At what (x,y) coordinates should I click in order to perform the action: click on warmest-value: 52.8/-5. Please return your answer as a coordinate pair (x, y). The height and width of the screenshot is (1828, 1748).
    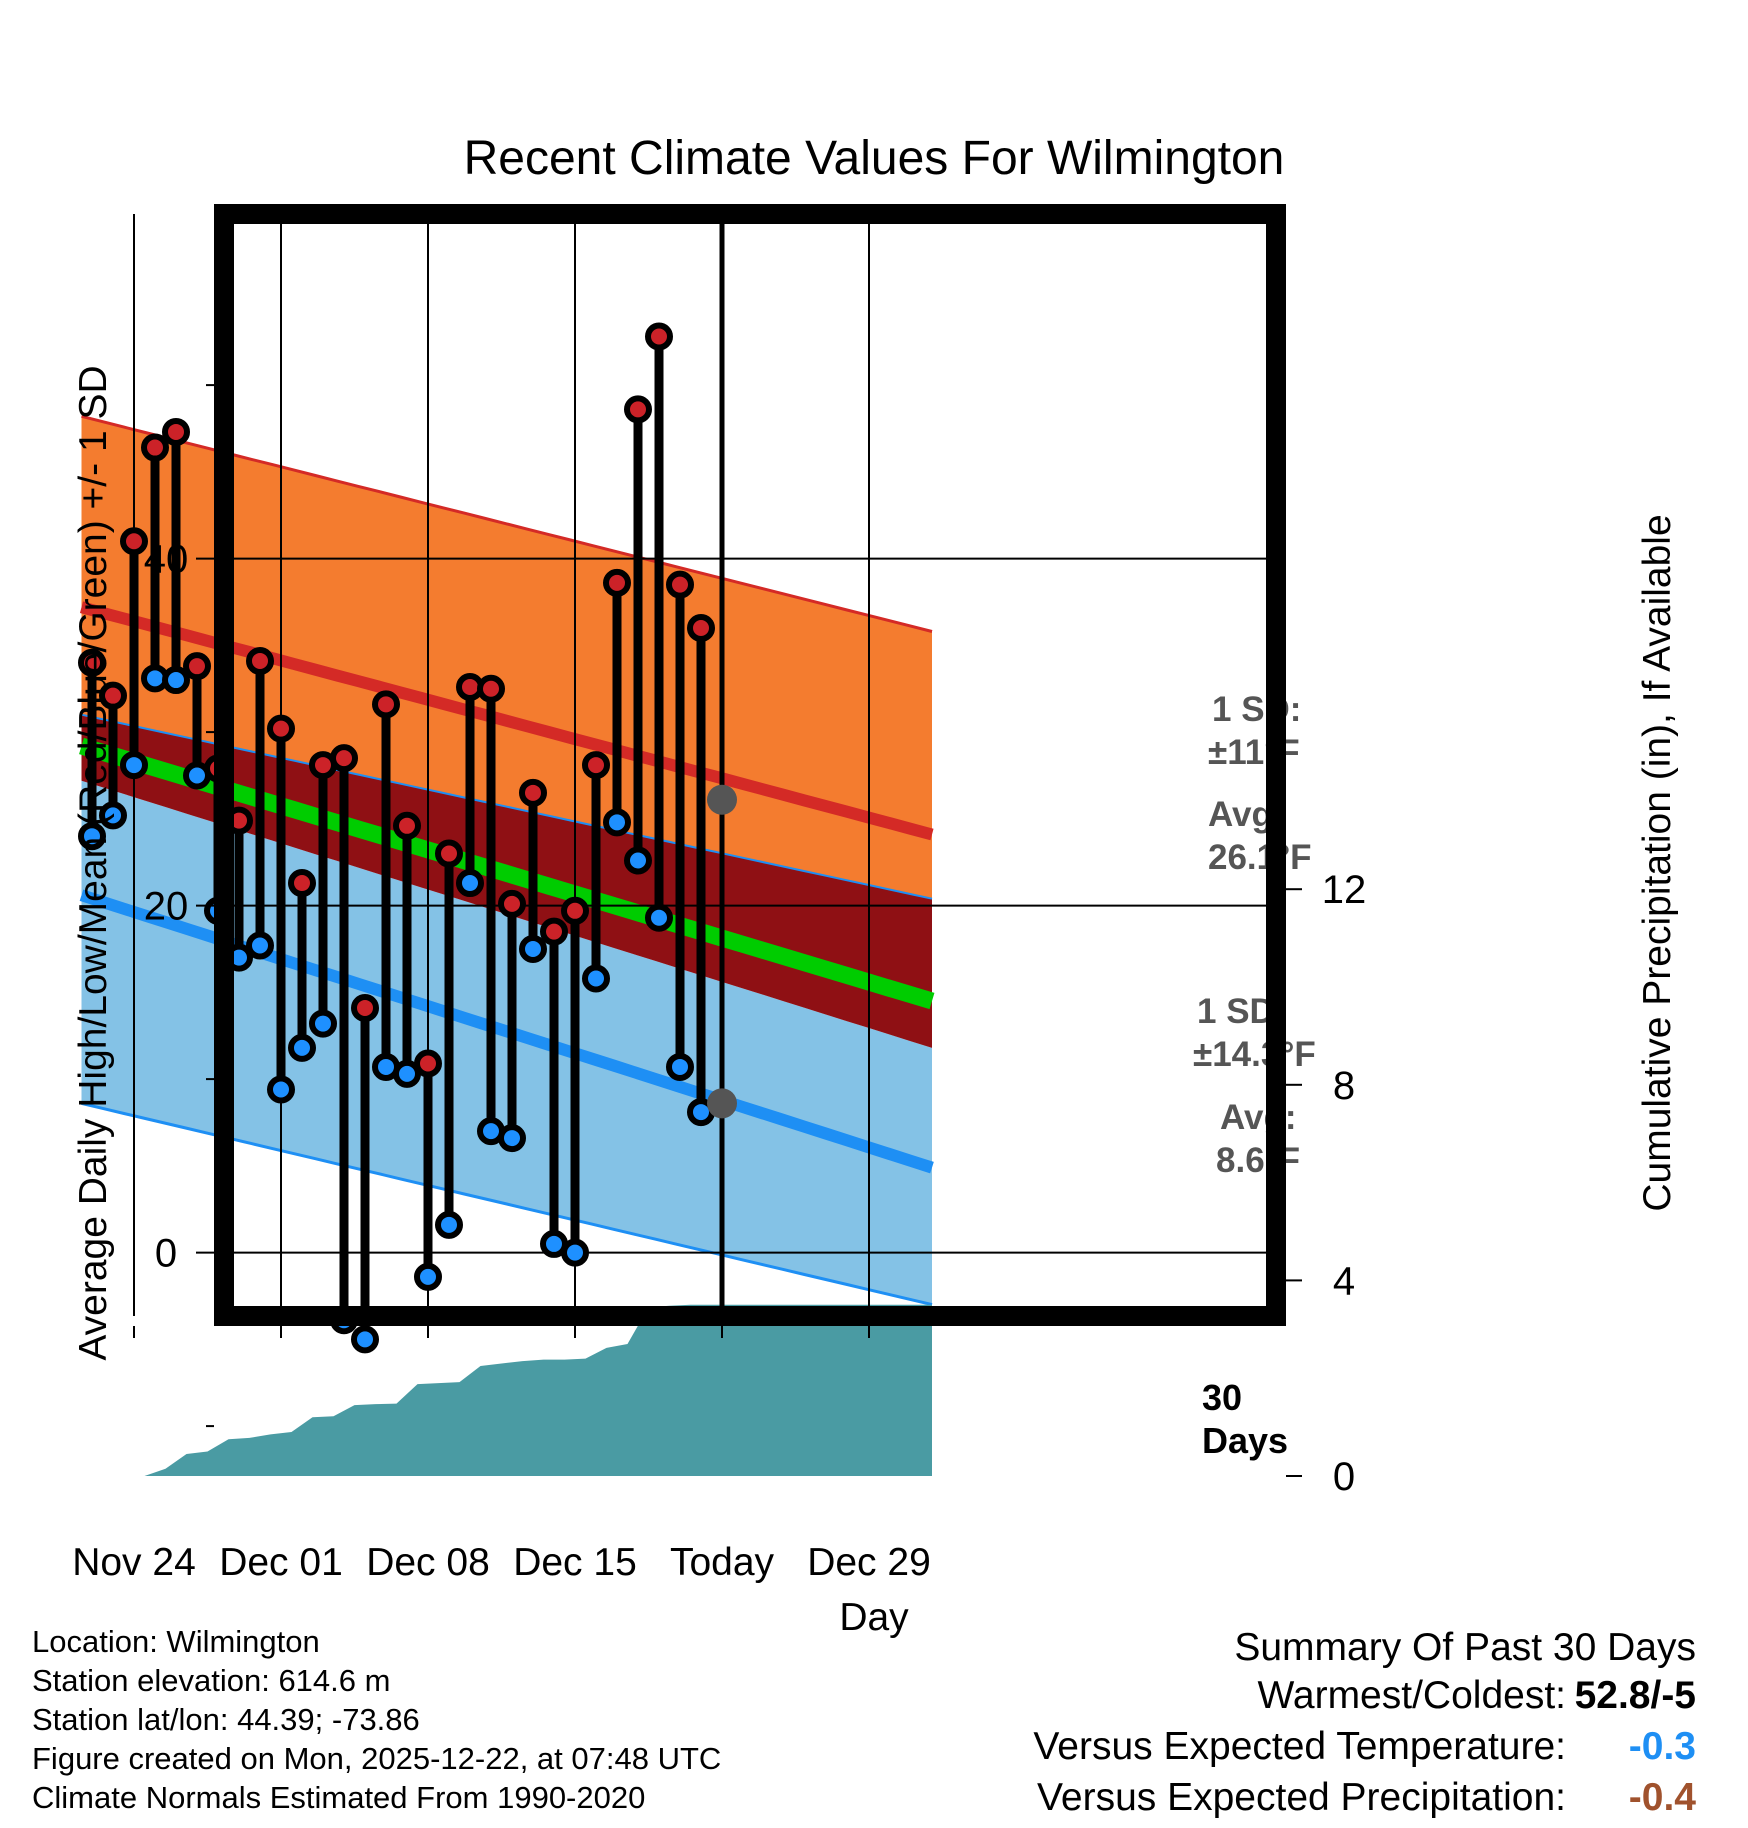
    Looking at the image, I should click on (1635, 1695).